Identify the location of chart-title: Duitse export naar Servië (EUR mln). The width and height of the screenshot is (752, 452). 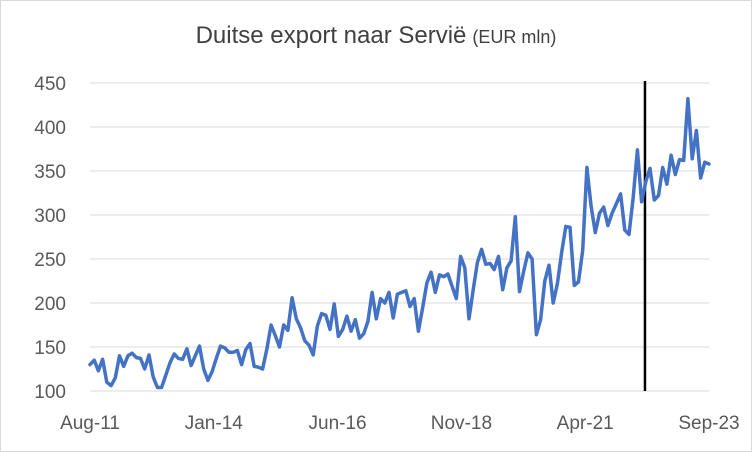
(376, 36).